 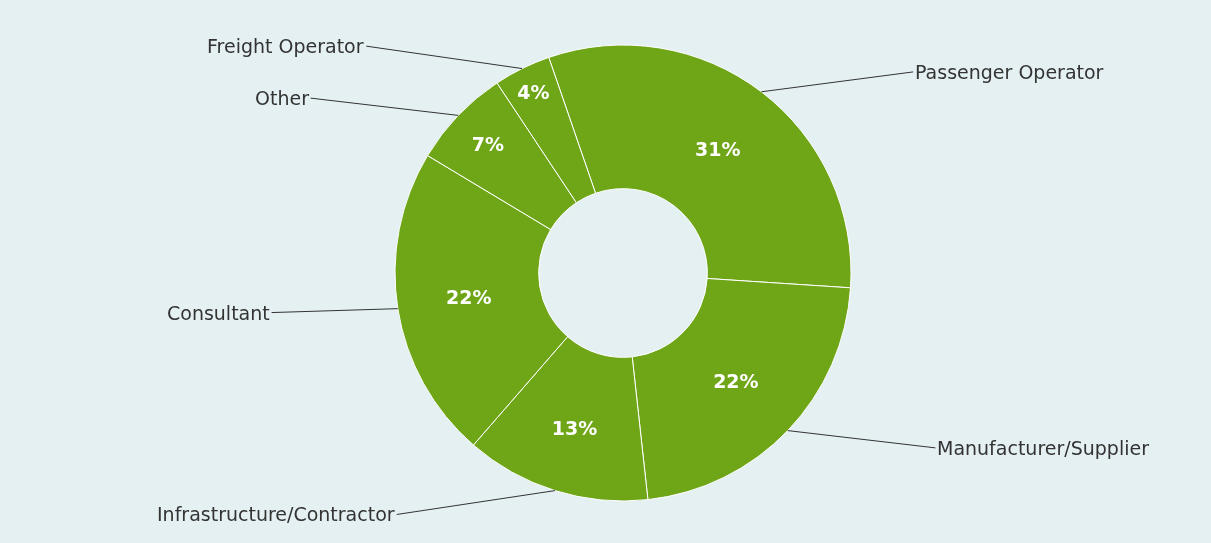 I want to click on slice-label: Freight Operator, so click(x=285, y=46).